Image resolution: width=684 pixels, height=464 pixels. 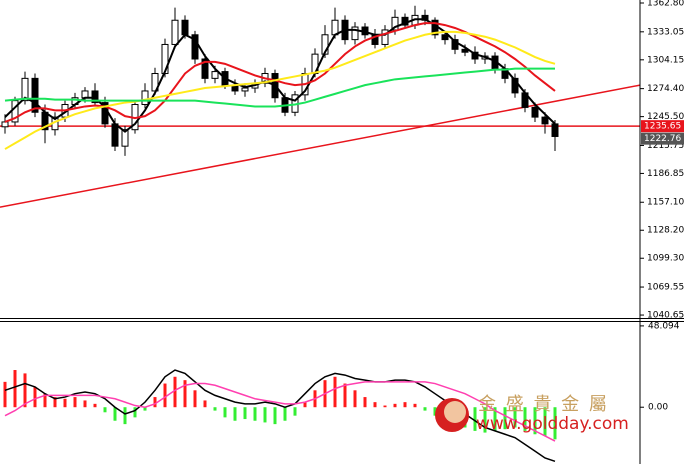 What do you see at coordinates (552, 424) in the screenshot?
I see `watermark-url: www.goldday.com` at bounding box center [552, 424].